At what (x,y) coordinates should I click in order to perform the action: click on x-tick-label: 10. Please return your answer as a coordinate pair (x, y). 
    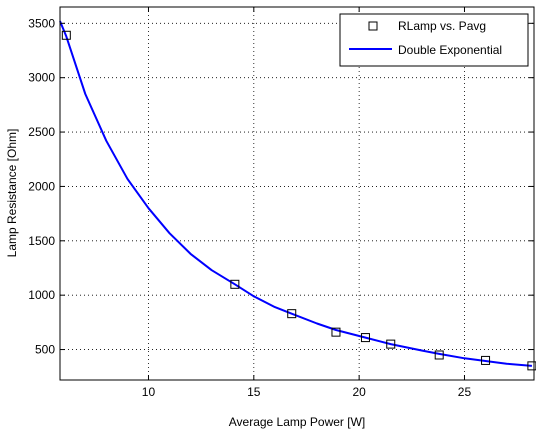
    Looking at the image, I should click on (149, 392).